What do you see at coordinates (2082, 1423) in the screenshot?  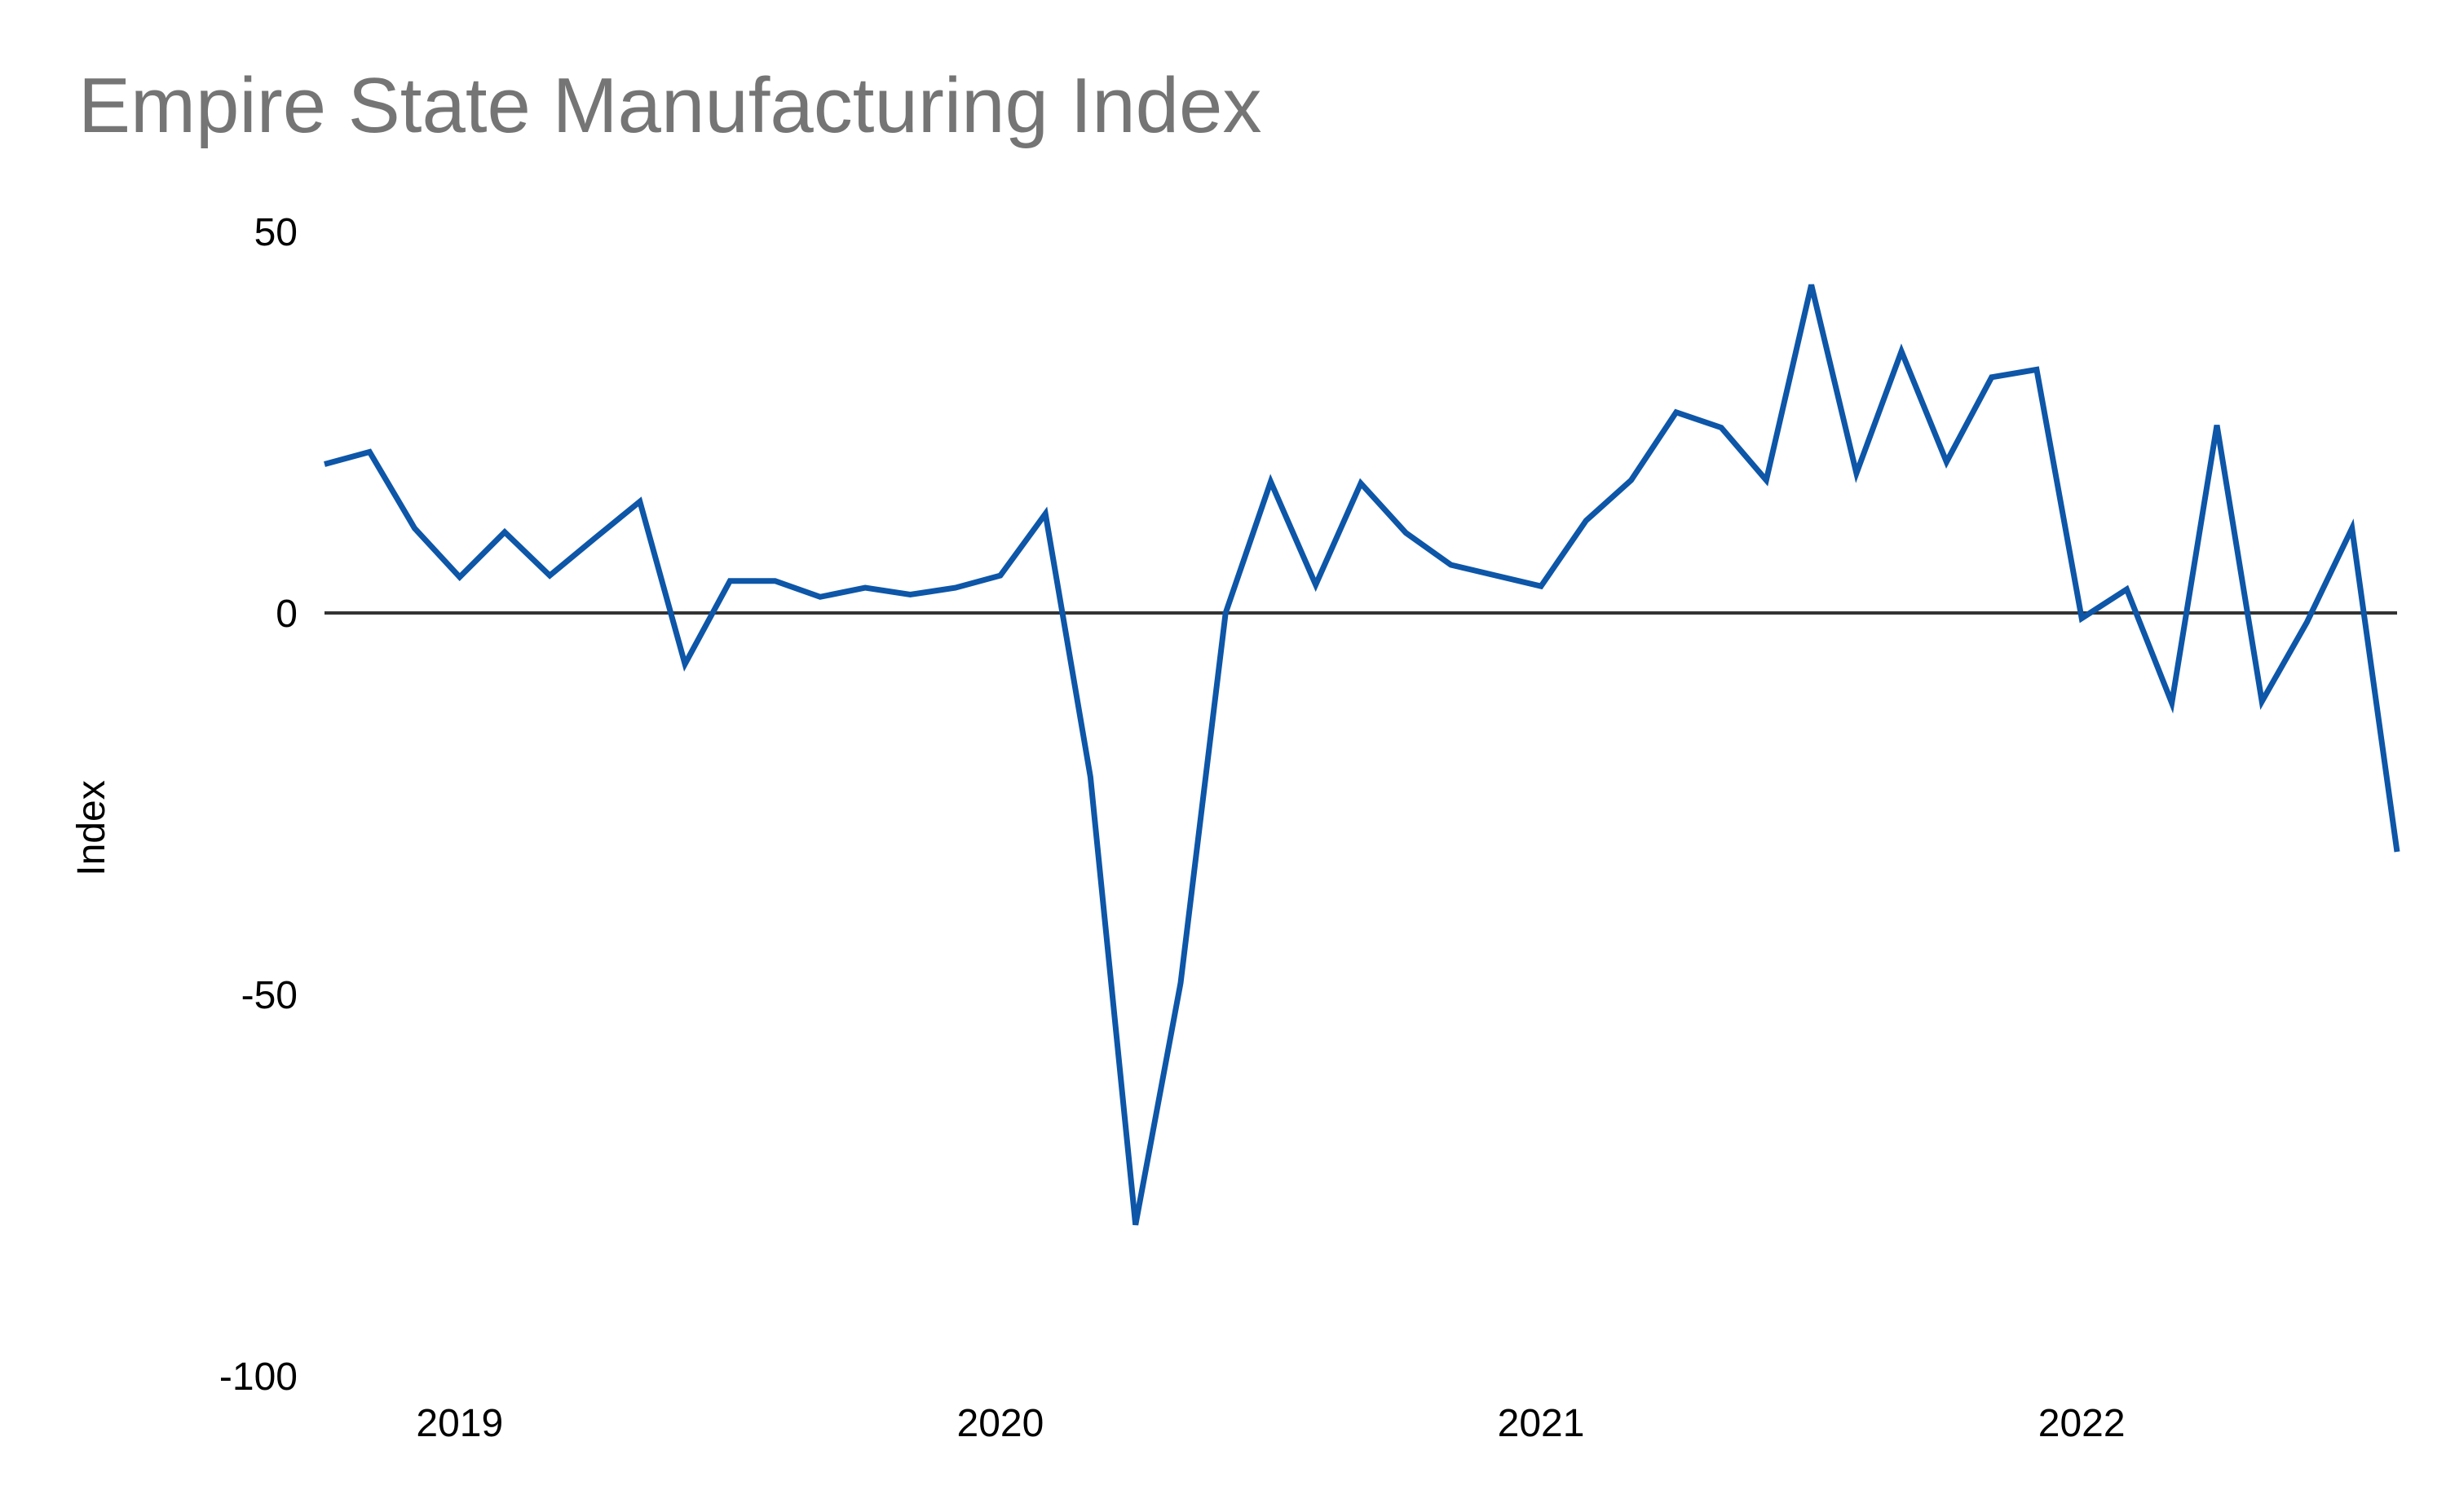 I see `x-tick-label: 2022` at bounding box center [2082, 1423].